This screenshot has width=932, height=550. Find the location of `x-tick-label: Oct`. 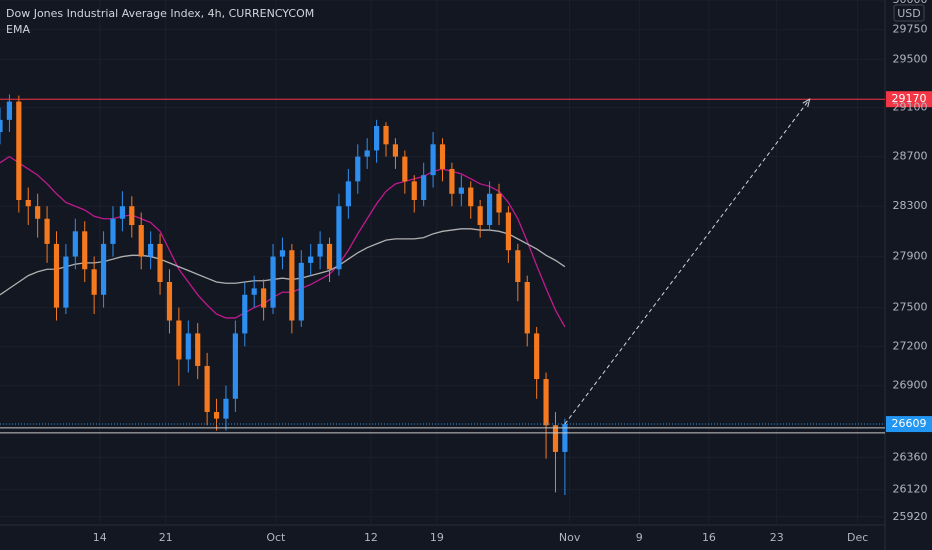

x-tick-label: Oct is located at coordinates (276, 537).